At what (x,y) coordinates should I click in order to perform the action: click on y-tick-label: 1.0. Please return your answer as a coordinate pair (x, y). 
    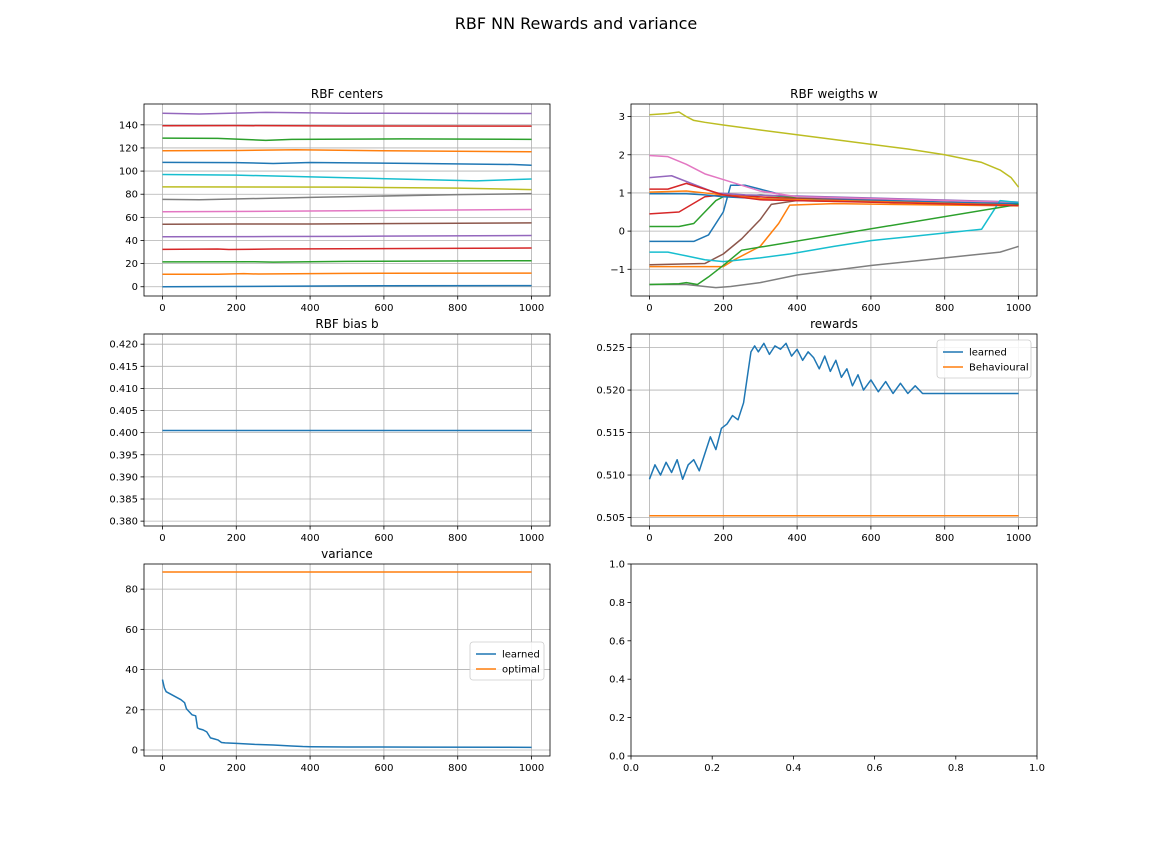
    Looking at the image, I should click on (617, 565).